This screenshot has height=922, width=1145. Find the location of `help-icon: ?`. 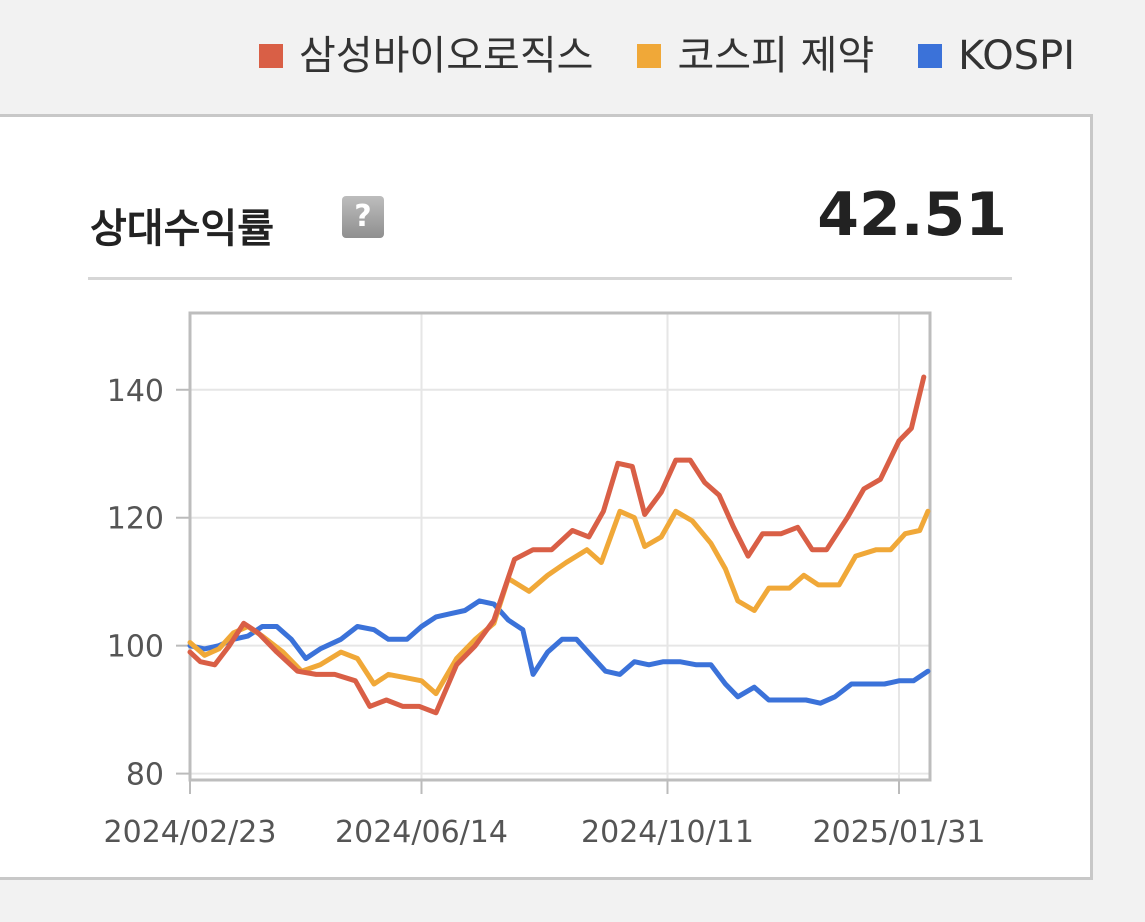

help-icon: ? is located at coordinates (363, 217).